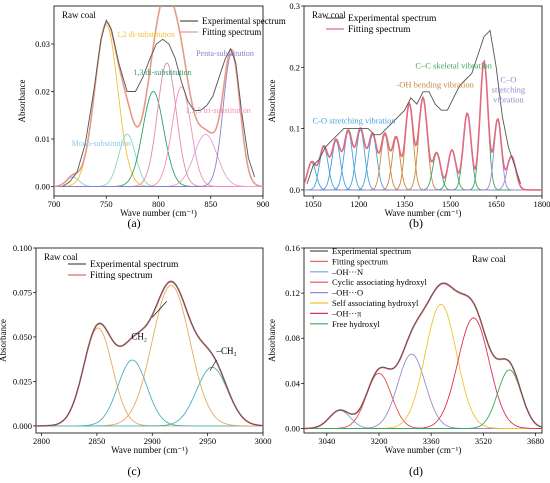 This screenshot has width=550, height=483. What do you see at coordinates (509, 90) in the screenshot?
I see `band-annotation: stretching` at bounding box center [509, 90].